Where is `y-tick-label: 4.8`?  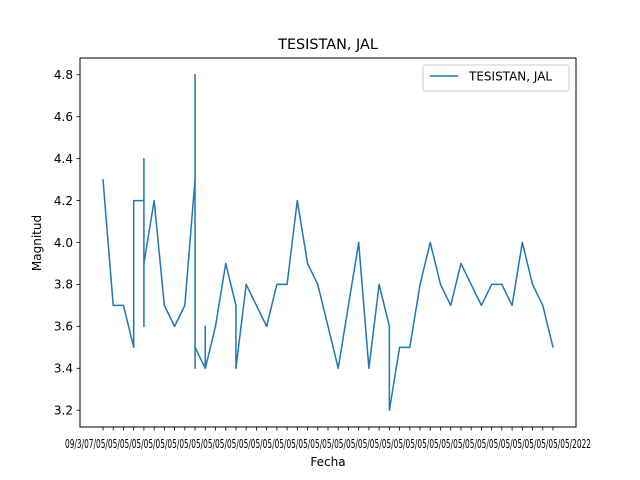
y-tick-label: 4.8 is located at coordinates (63, 75).